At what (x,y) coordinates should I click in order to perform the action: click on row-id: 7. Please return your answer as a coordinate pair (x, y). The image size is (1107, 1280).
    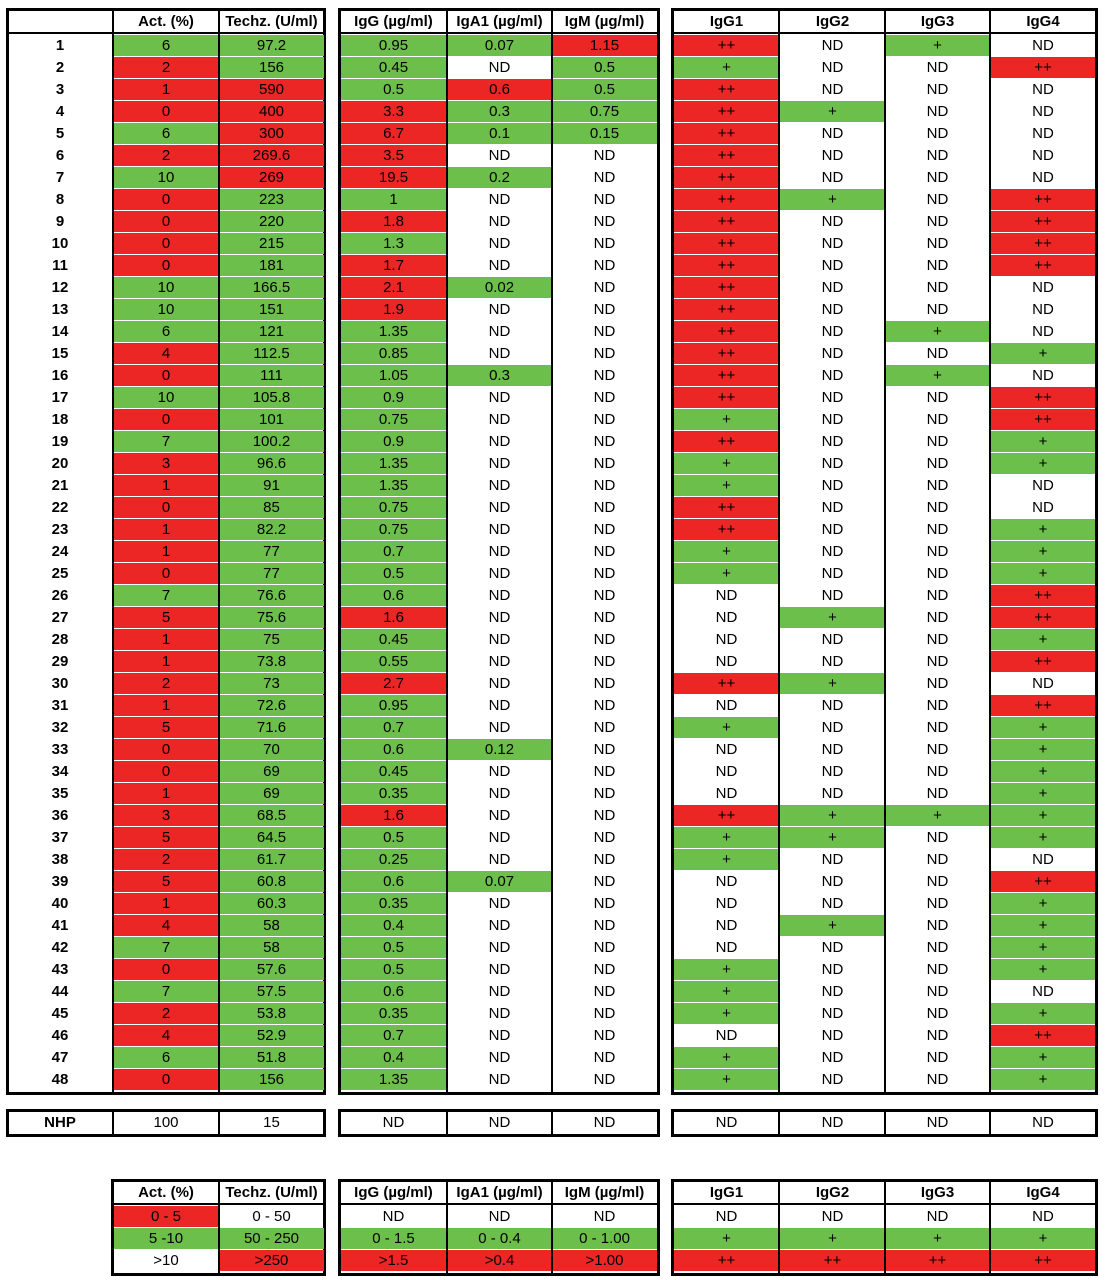
    Looking at the image, I should click on (60, 177).